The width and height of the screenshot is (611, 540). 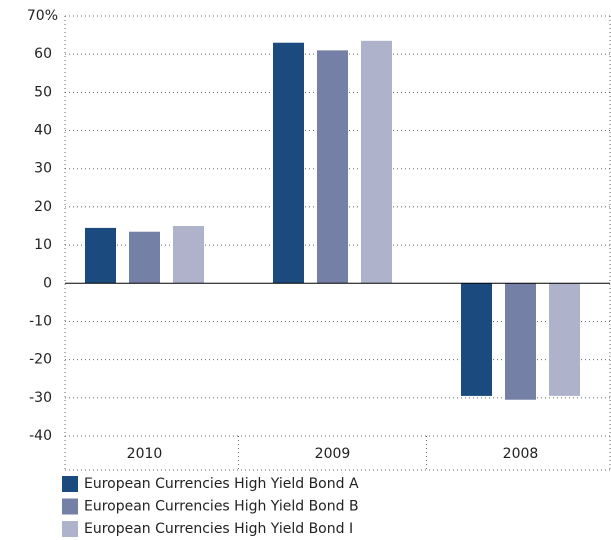 What do you see at coordinates (43, 207) in the screenshot?
I see `y-tick-label: 20` at bounding box center [43, 207].